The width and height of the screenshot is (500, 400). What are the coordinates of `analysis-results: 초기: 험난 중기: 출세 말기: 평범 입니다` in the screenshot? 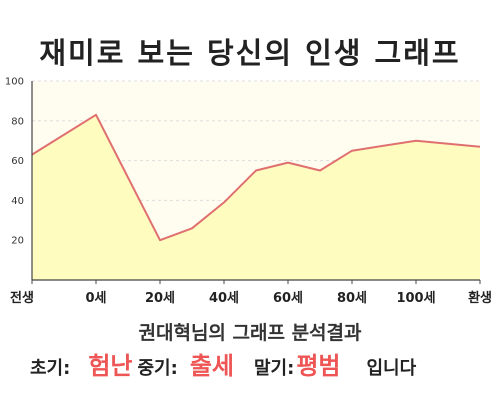 It's located at (223, 364).